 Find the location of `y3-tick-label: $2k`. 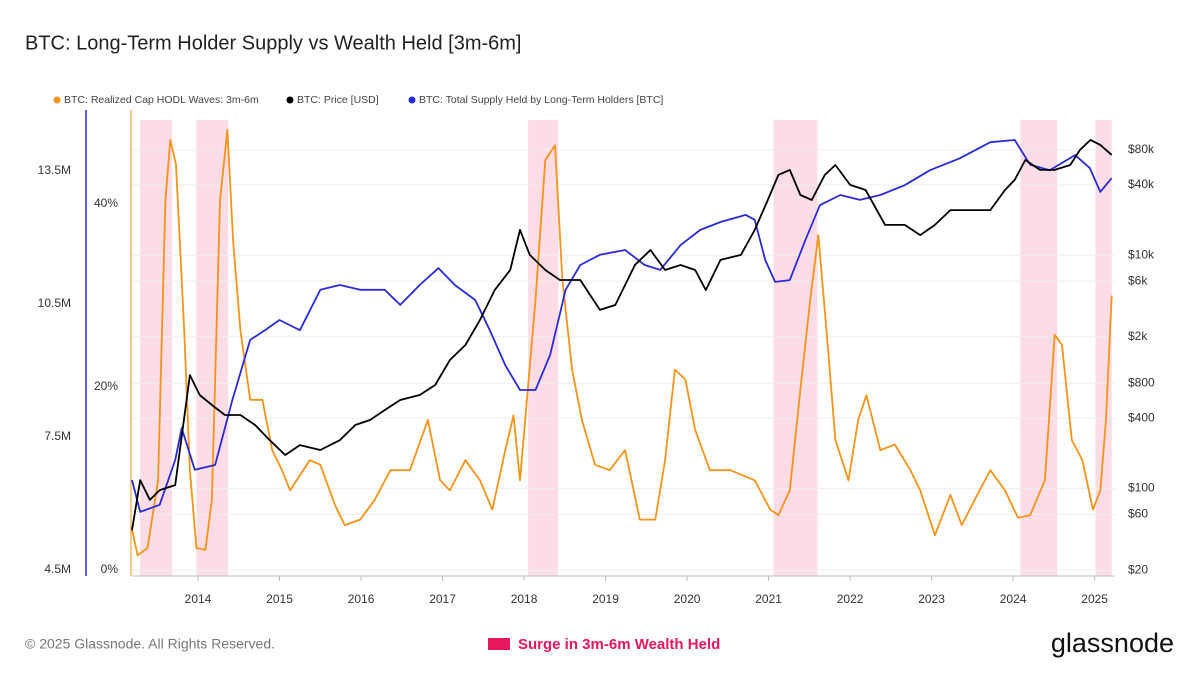

y3-tick-label: $2k is located at coordinates (1138, 336).